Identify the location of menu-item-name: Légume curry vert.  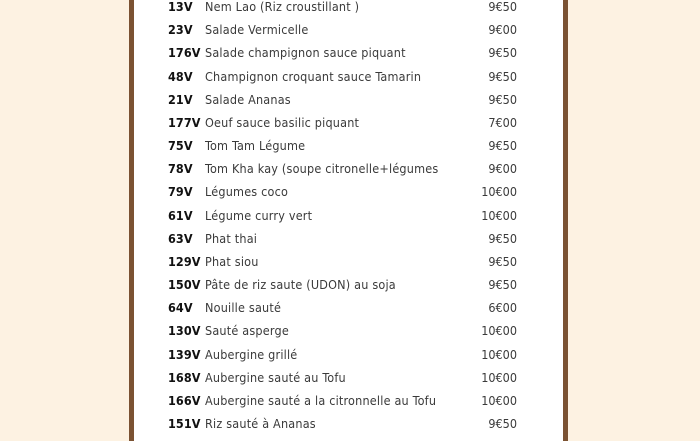
(259, 215).